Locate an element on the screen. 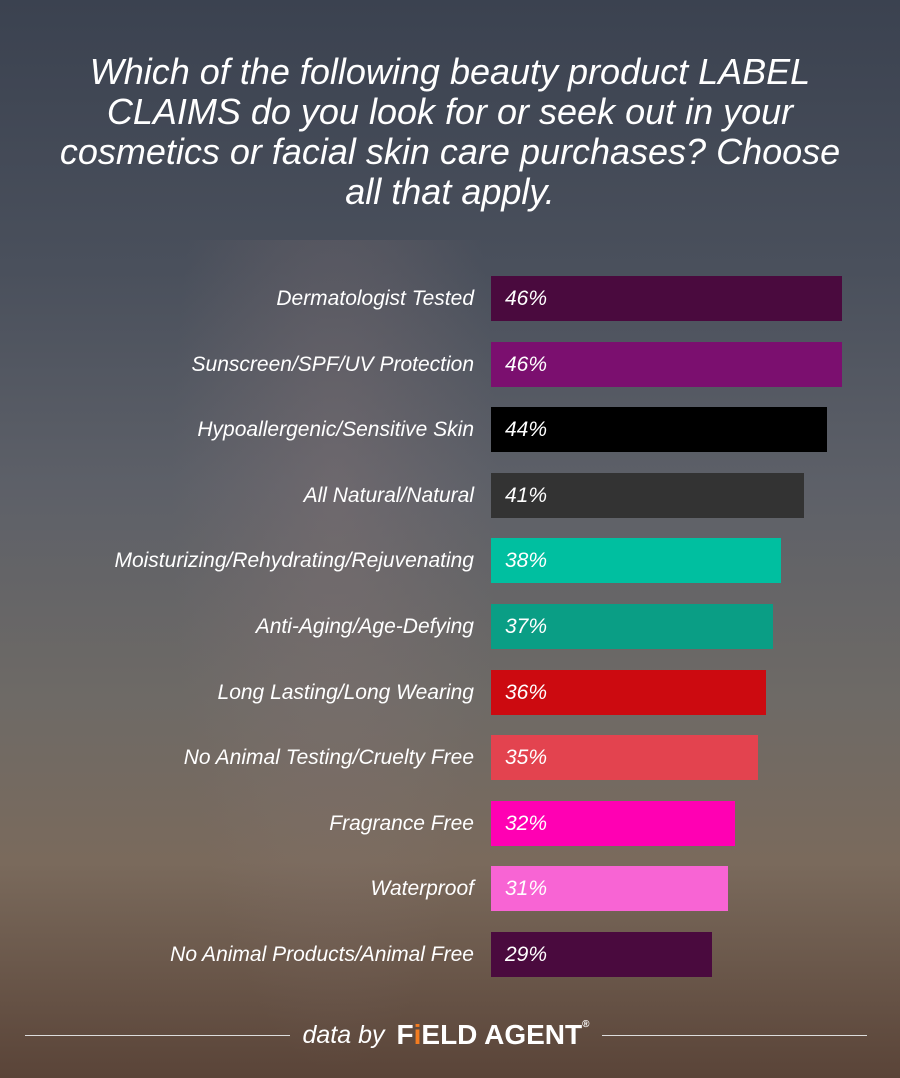 Image resolution: width=900 pixels, height=1078 pixels. divider-right is located at coordinates (734, 1035).